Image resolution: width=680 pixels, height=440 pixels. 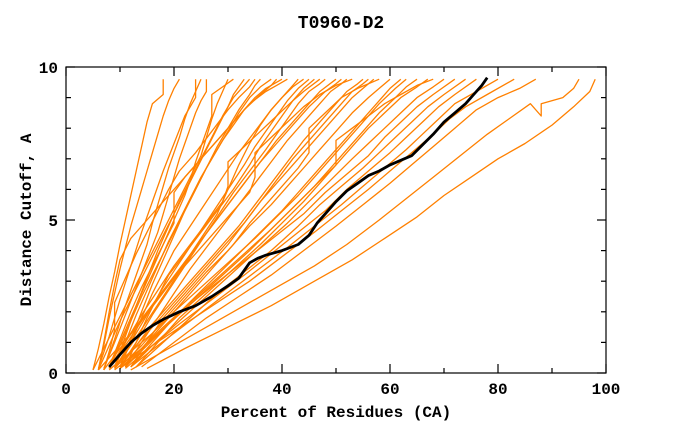 What do you see at coordinates (336, 413) in the screenshot?
I see `x-axis-label: Percent of Residues (CA)` at bounding box center [336, 413].